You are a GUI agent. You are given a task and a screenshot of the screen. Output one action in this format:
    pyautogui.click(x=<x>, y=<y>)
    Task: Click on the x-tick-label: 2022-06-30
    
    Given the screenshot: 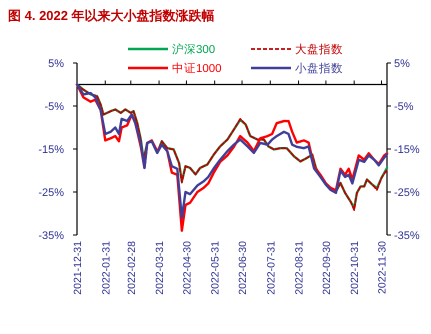 What is the action you would take?
    pyautogui.click(x=243, y=267)
    